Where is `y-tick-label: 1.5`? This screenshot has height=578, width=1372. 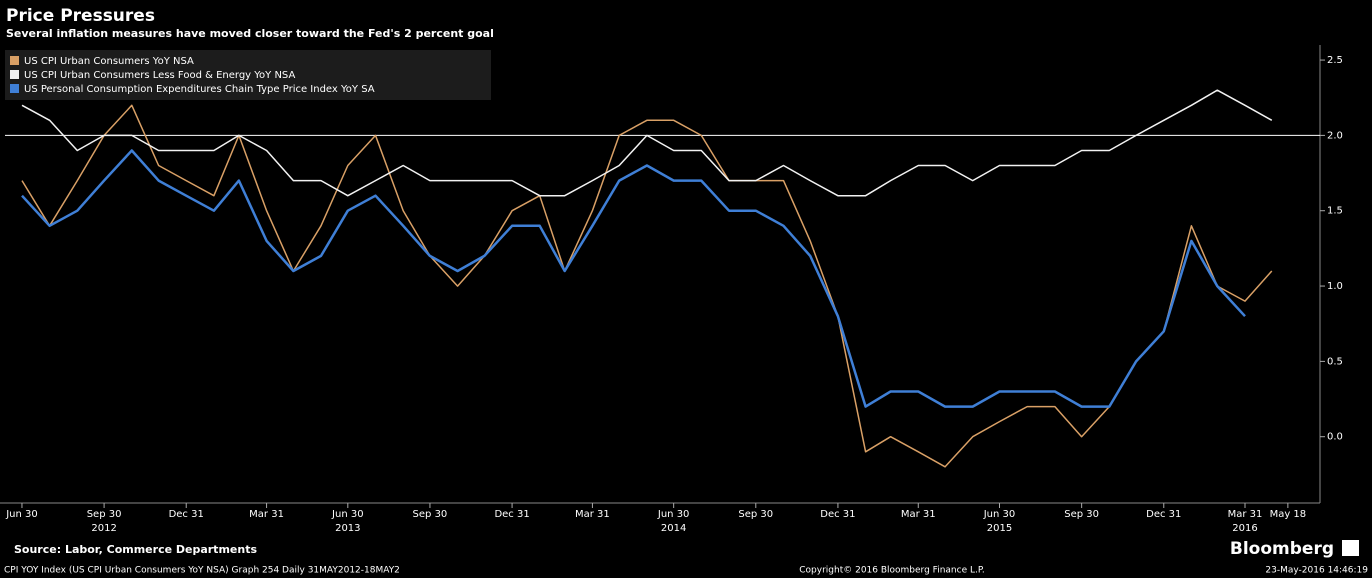
y-tick-label: 1.5 is located at coordinates (1335, 211).